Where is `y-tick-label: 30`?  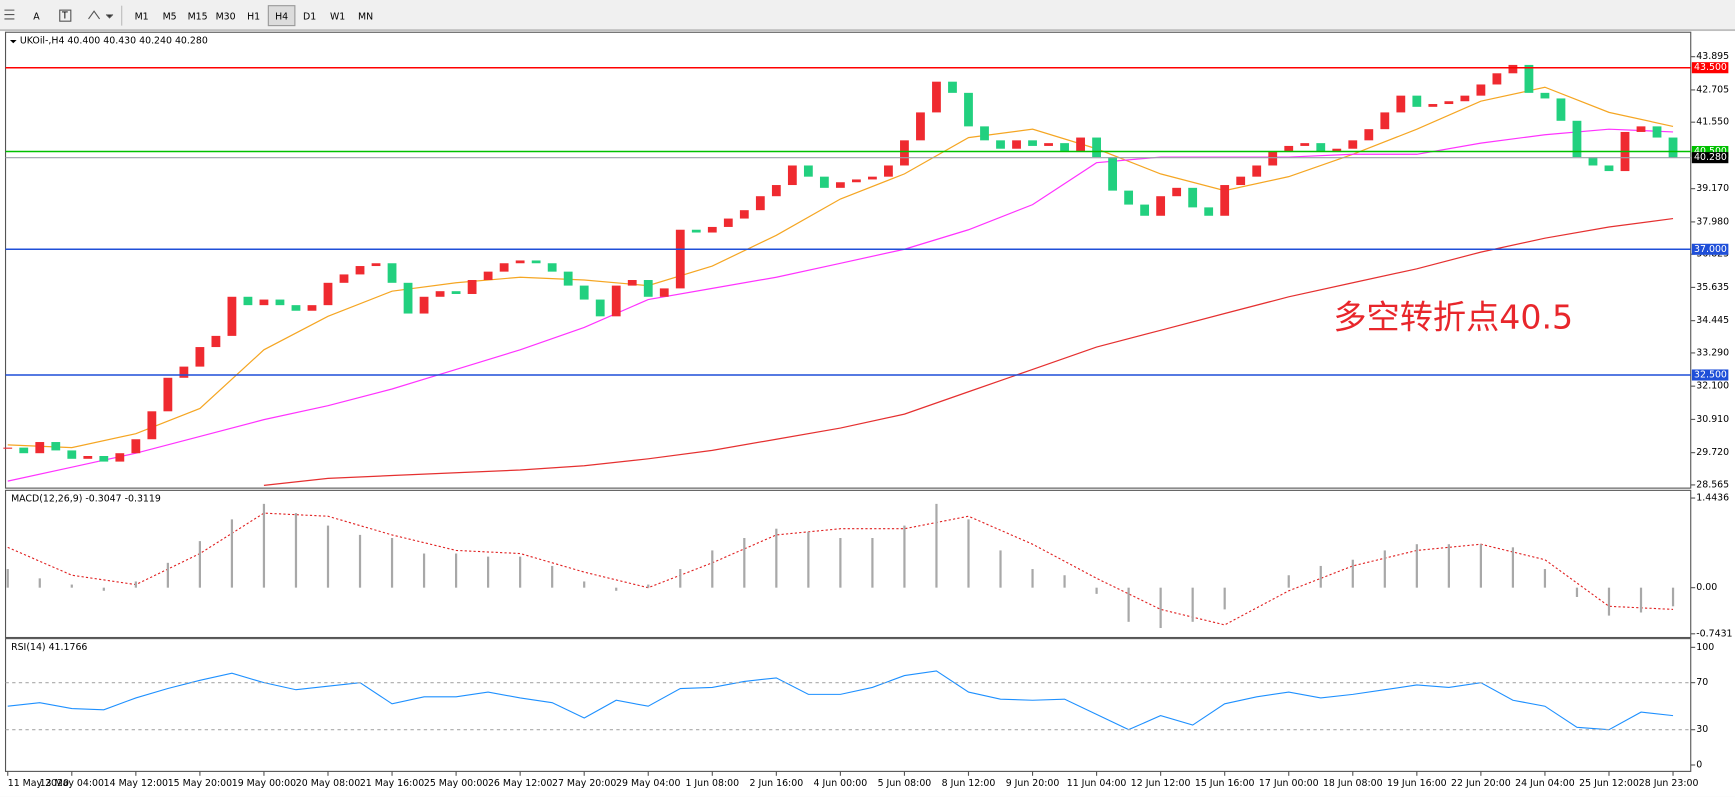 y-tick-label: 30 is located at coordinates (1702, 729).